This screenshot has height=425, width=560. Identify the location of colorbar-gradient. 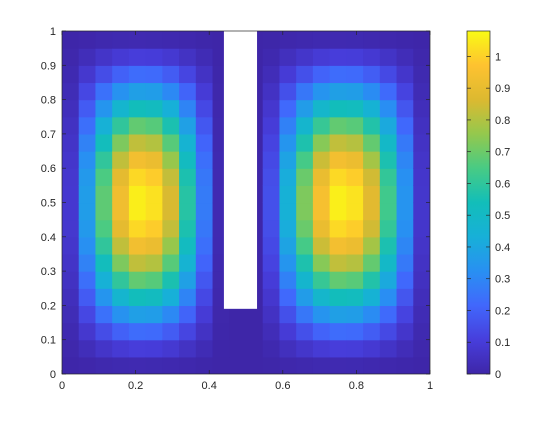
(478, 202).